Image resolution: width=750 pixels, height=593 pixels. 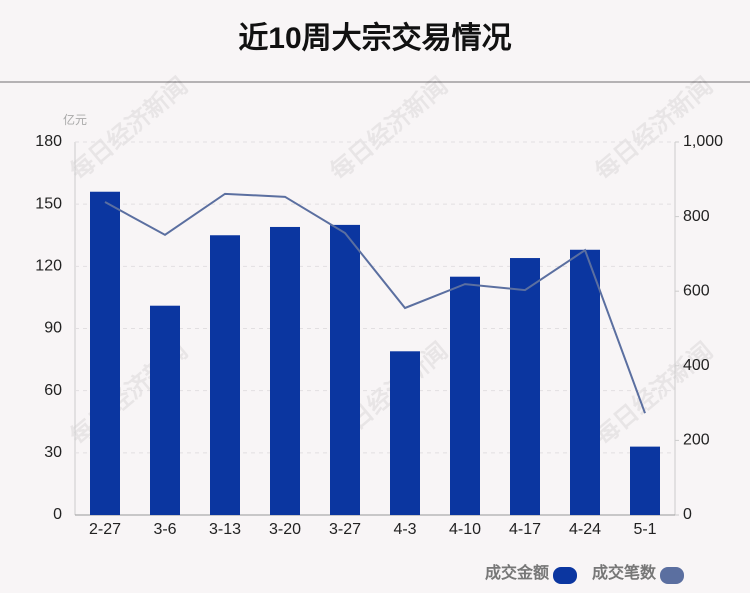 I want to click on y-unit: 亿元, so click(x=75, y=119).